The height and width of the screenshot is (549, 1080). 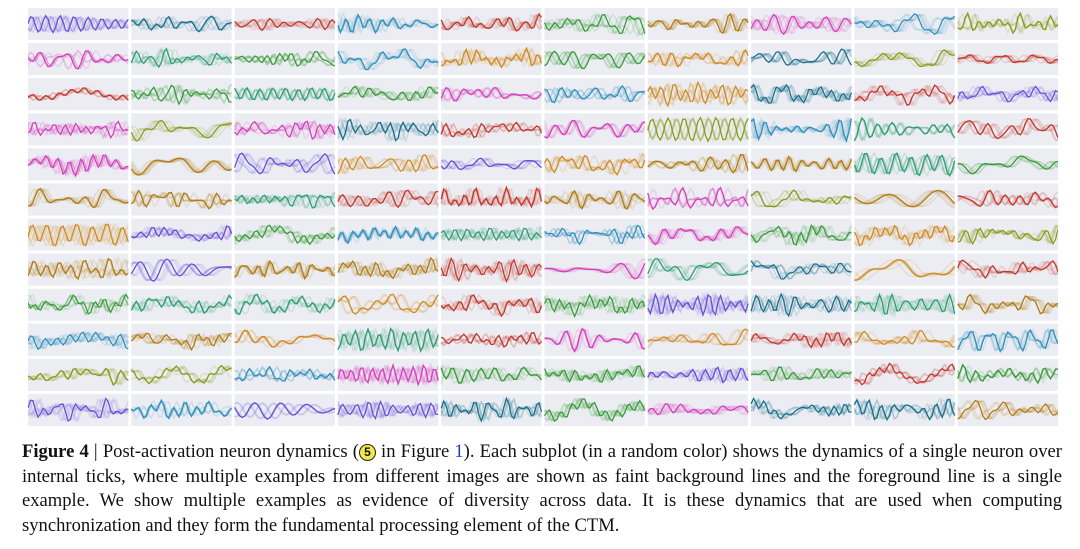 What do you see at coordinates (459, 451) in the screenshot?
I see `figure-reference-link: 1` at bounding box center [459, 451].